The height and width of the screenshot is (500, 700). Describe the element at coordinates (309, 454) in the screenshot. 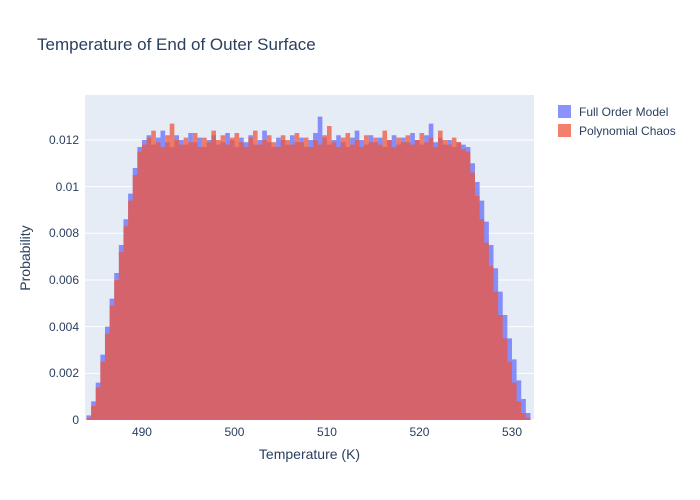

I see `x-axis-title: Temperature (K)` at that location.